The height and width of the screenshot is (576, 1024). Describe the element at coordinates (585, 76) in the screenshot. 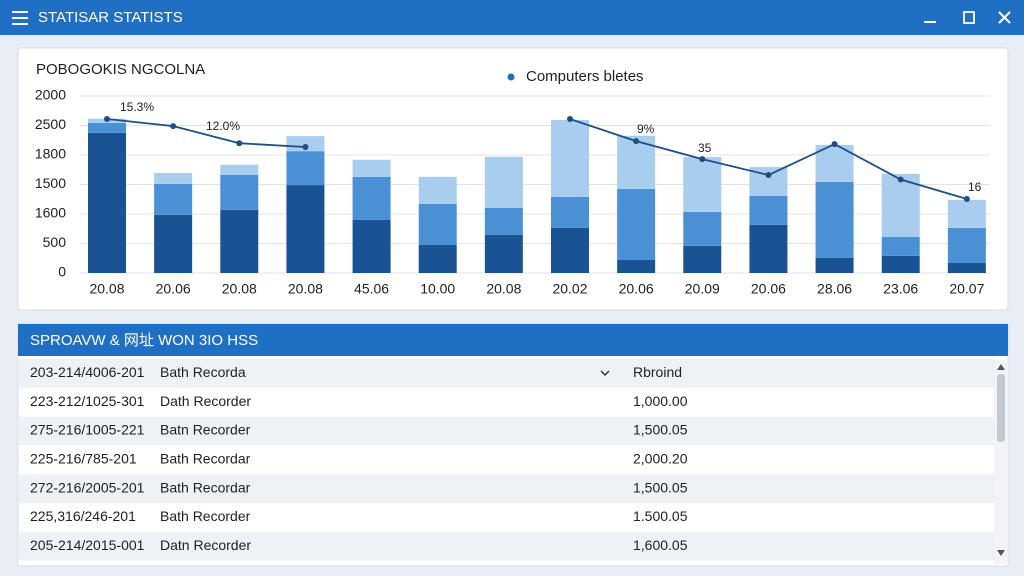

I see `legend-label: Computers bletes` at that location.